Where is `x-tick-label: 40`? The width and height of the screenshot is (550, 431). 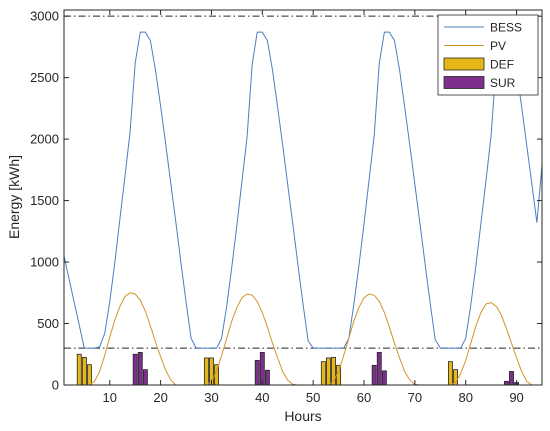 x-tick-label: 40 is located at coordinates (262, 397).